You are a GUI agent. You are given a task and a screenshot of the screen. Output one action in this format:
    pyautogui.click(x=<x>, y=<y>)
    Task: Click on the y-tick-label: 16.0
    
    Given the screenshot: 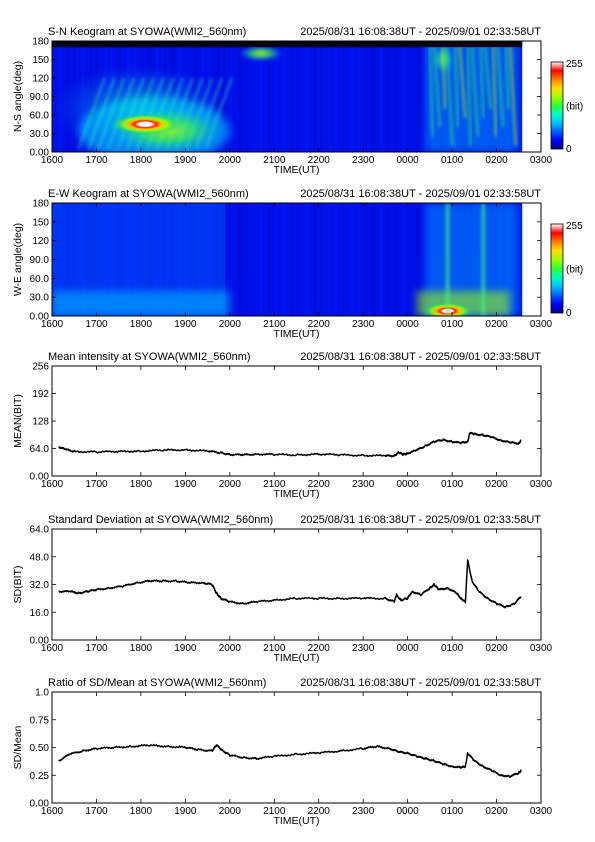 What is the action you would take?
    pyautogui.click(x=40, y=613)
    